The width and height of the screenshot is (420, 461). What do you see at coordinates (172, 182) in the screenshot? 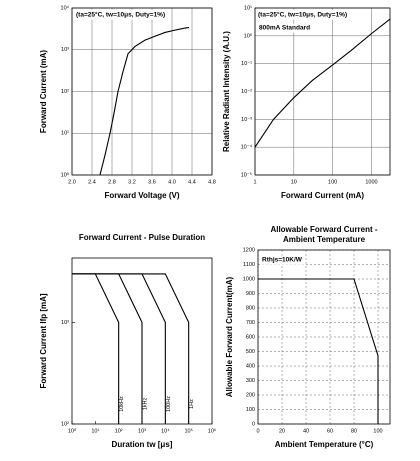
I see `x-tick-label: 4.0` at bounding box center [172, 182].